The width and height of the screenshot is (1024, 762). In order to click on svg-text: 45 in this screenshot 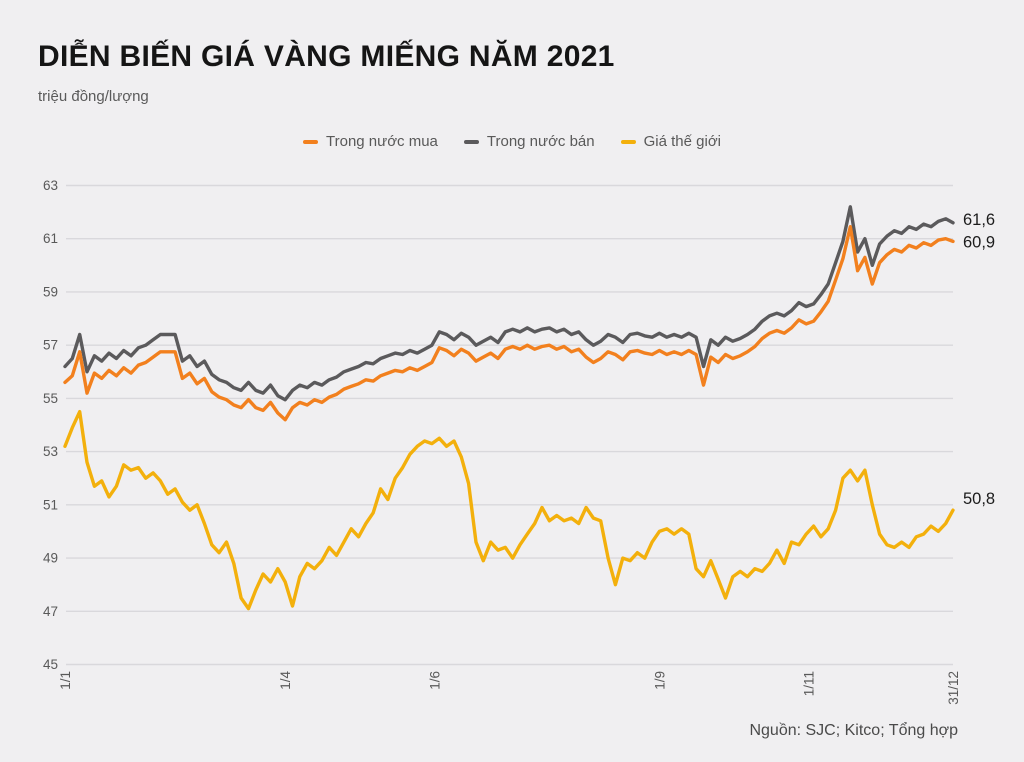, I will do `click(50, 664)`.